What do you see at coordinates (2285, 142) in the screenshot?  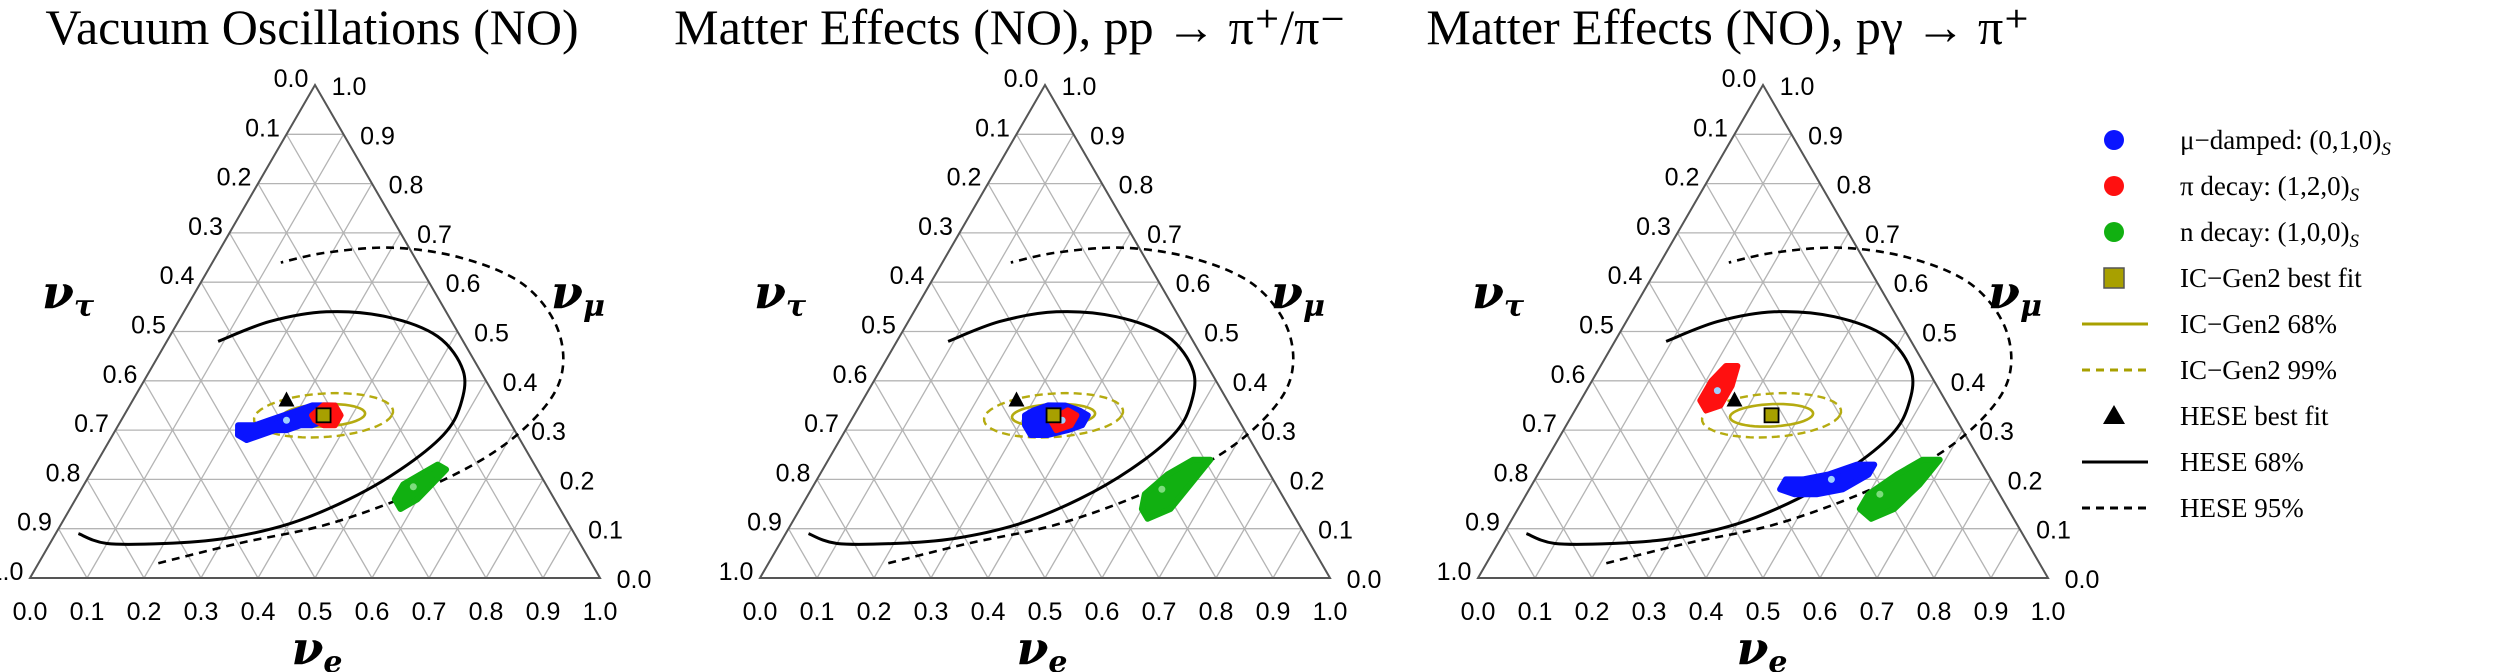 I see `legend-label: μ−damped: (0,1,0)S` at bounding box center [2285, 142].